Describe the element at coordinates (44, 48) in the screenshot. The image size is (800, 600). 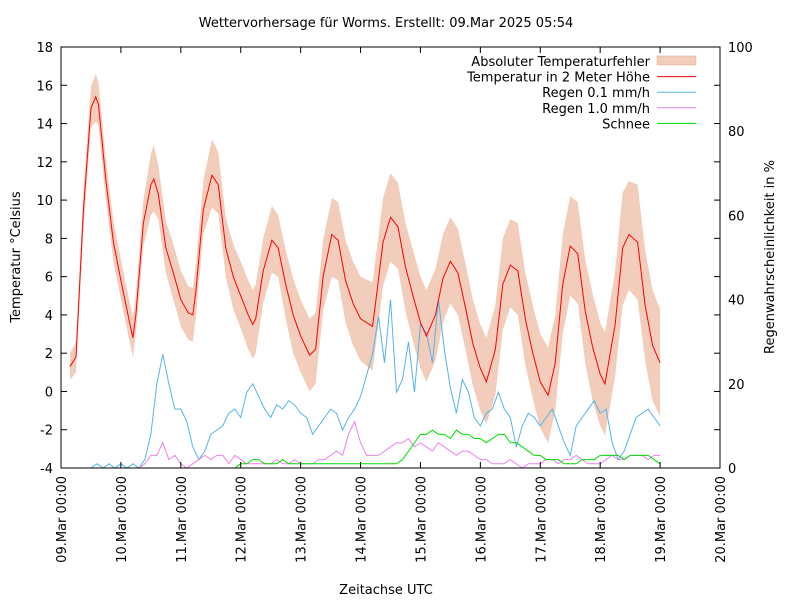
I see `y-tick-label: 18` at that location.